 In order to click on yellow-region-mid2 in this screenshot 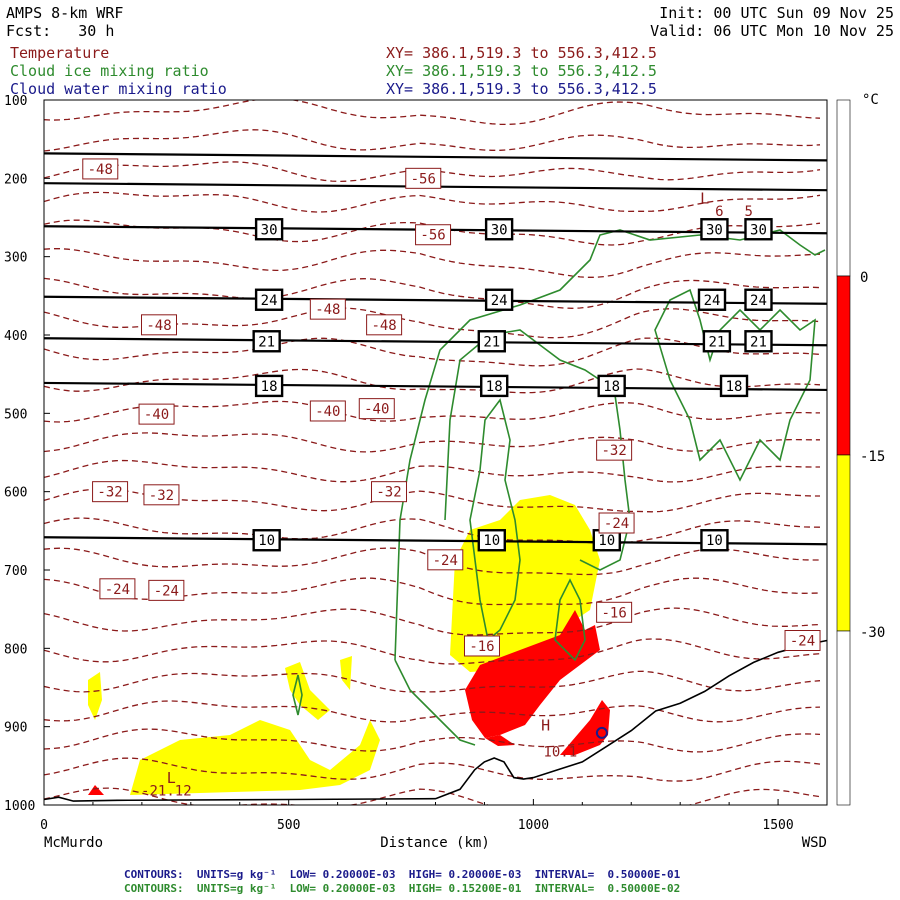, I will do `click(346, 673)`.